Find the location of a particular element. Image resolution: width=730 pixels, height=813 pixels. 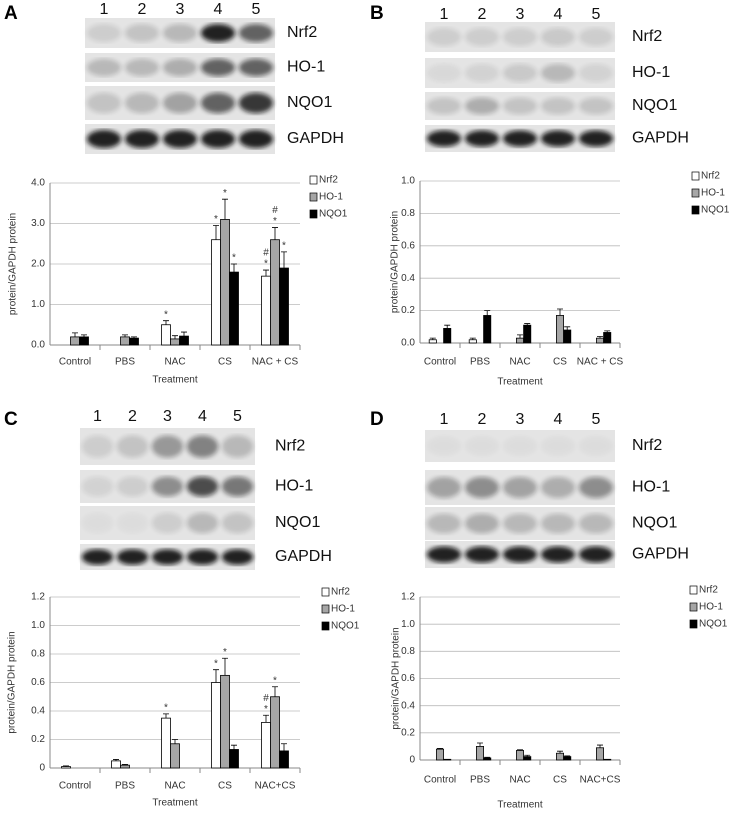

blot-label: Nrf2 is located at coordinates (647, 36).